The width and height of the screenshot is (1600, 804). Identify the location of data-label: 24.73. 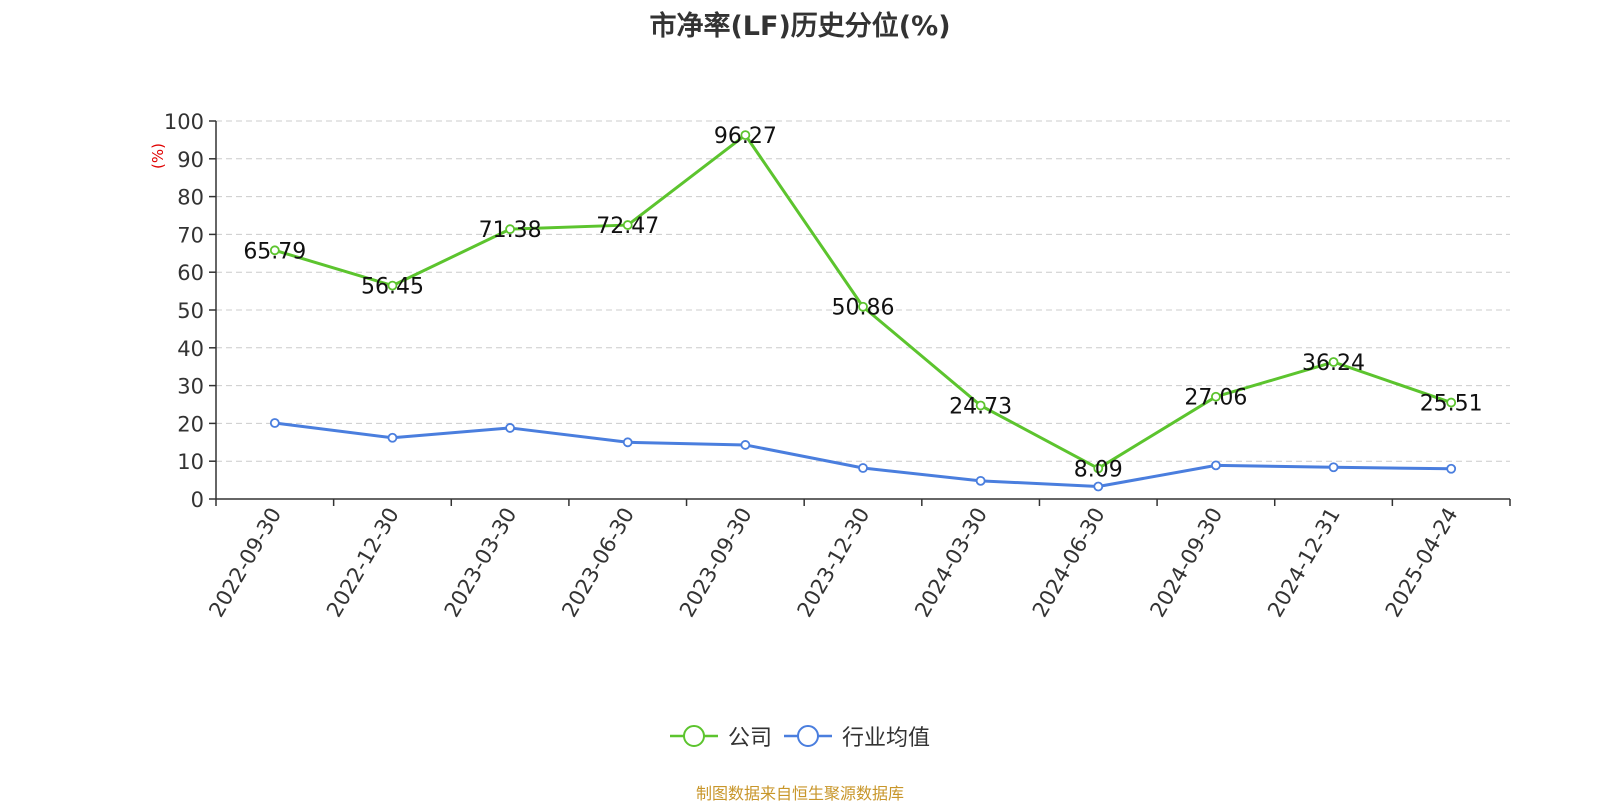
(980, 407).